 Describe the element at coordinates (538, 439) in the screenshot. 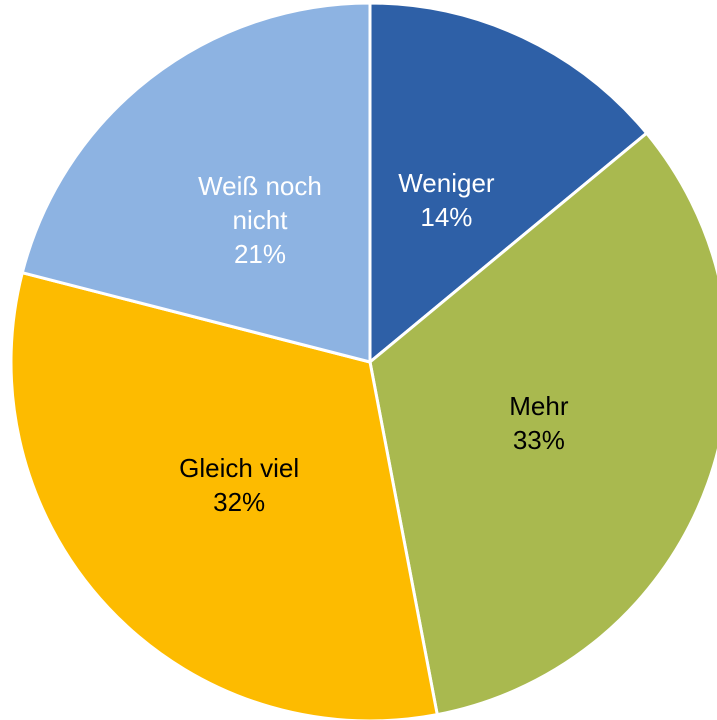

I see `value-label: 33%` at that location.